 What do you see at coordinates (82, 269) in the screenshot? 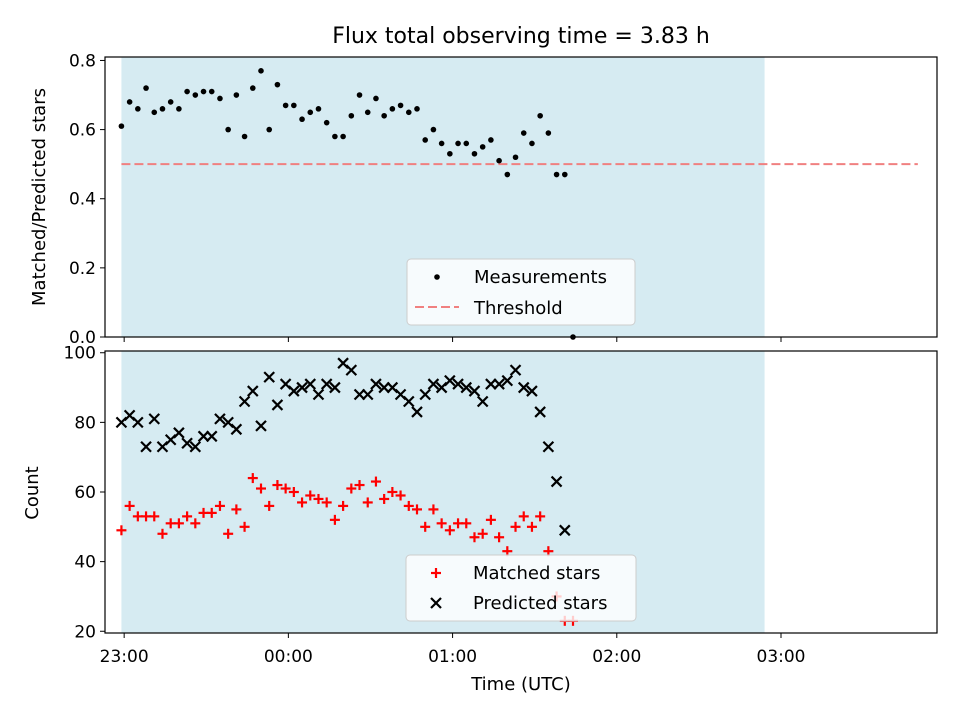
I see `top-y-tick-label: 0.2` at bounding box center [82, 269].